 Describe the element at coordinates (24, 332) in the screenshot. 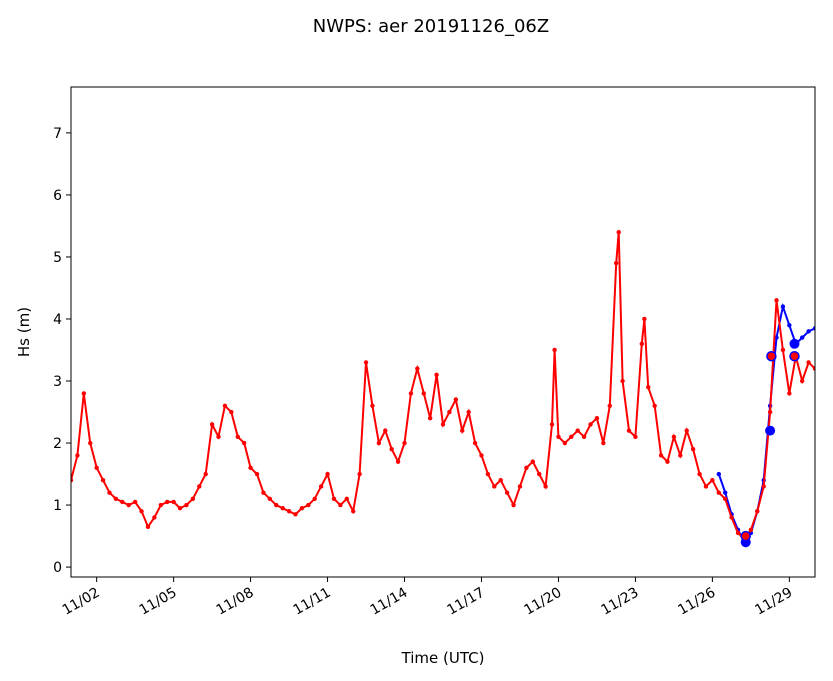

I see `y-axis-label: Hs (m)` at that location.